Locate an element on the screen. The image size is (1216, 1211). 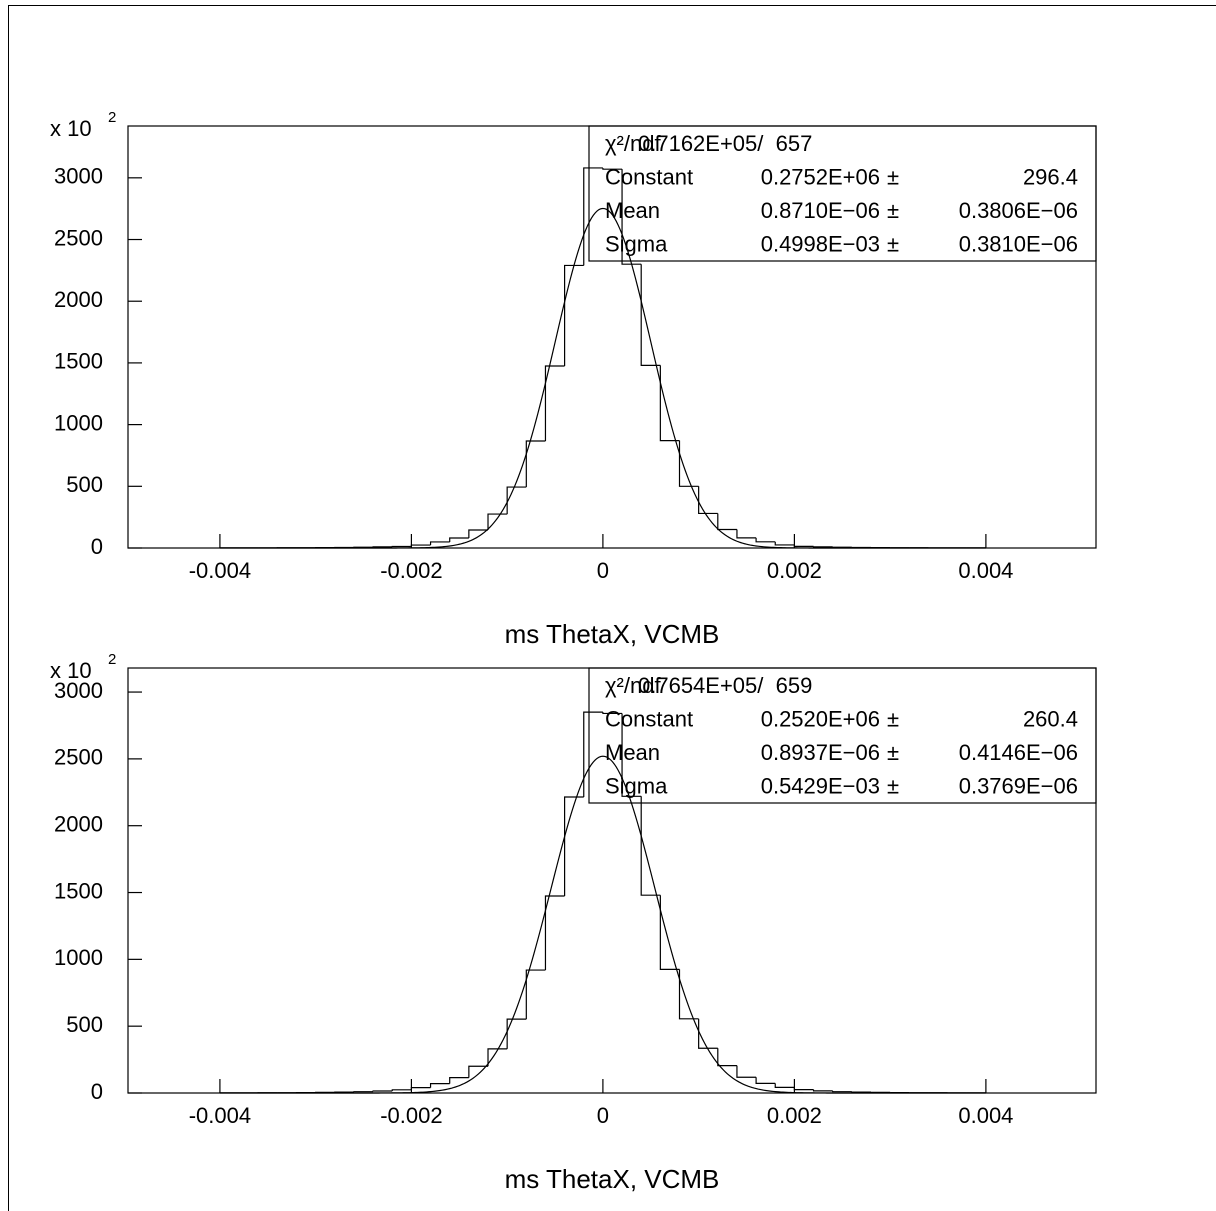
stat-value: 0.5429E−03 is located at coordinates (820, 785).